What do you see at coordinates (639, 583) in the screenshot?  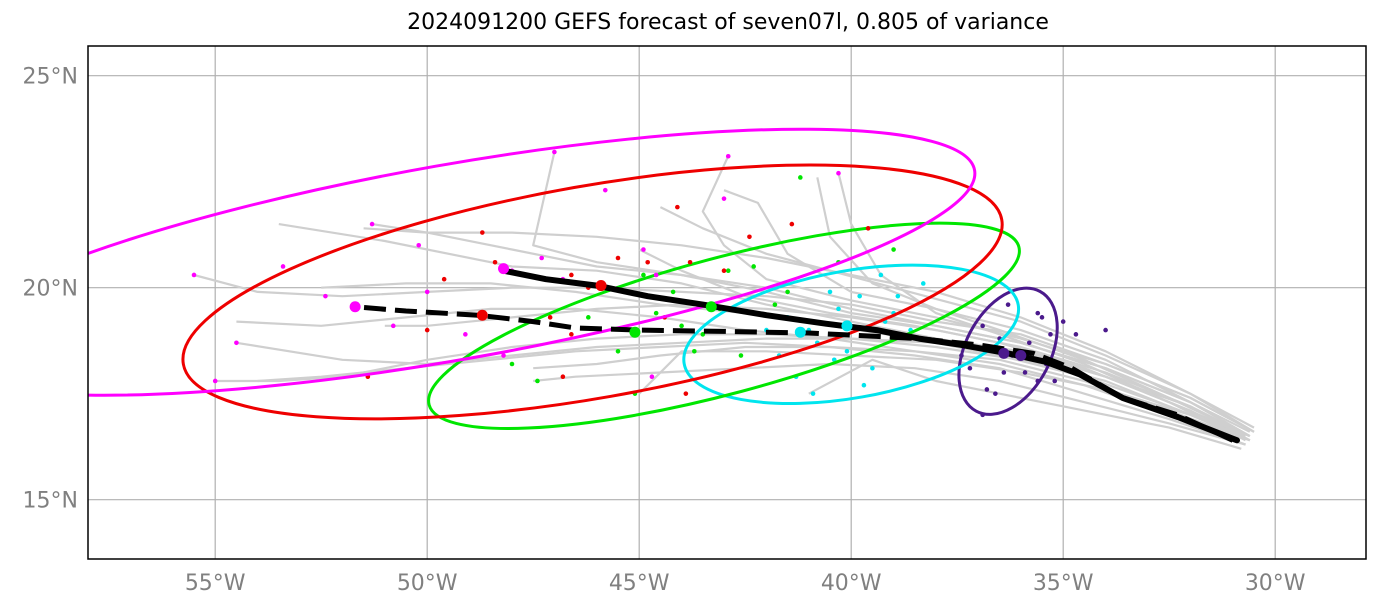 I see `lon-tick-label: 45°W` at bounding box center [639, 583].